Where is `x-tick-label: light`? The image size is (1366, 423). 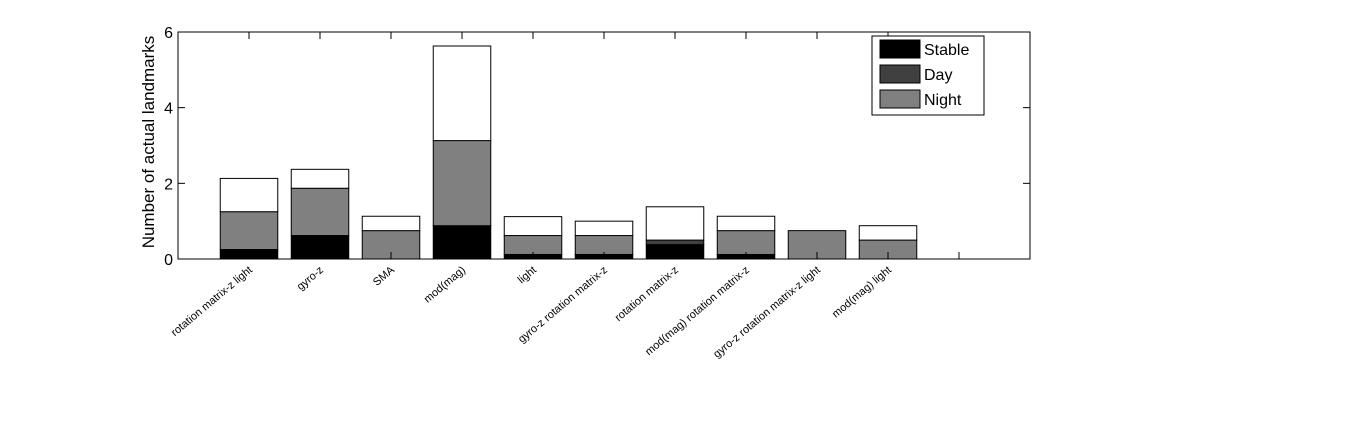
x-tick-label: light is located at coordinates (527, 275).